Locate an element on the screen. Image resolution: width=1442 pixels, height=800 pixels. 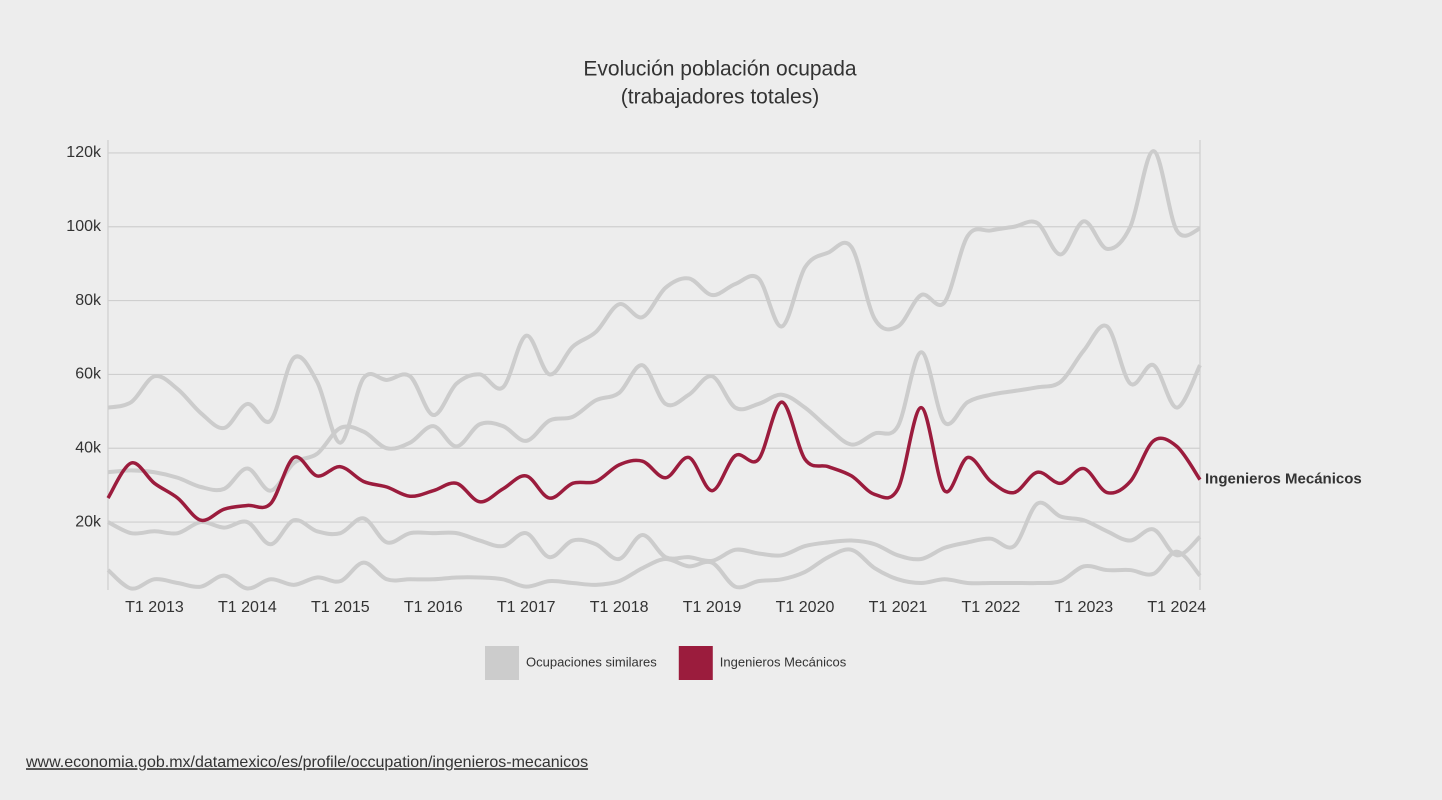
legend-label: Ocupaciones similares is located at coordinates (591, 661).